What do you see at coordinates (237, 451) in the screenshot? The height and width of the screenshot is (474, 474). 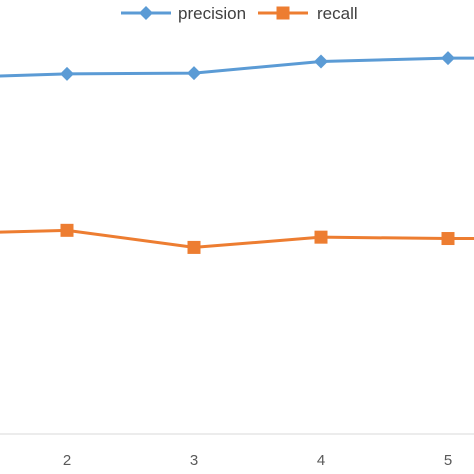 I see `x-axis: 2 3 4 5` at bounding box center [237, 451].